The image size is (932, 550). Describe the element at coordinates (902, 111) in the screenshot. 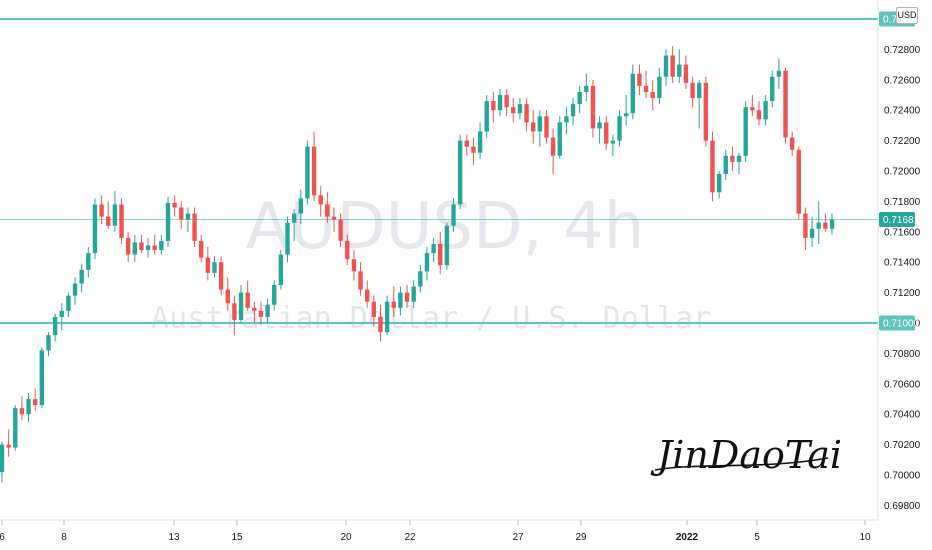

I see `y-tick-label: 0.72400` at that location.